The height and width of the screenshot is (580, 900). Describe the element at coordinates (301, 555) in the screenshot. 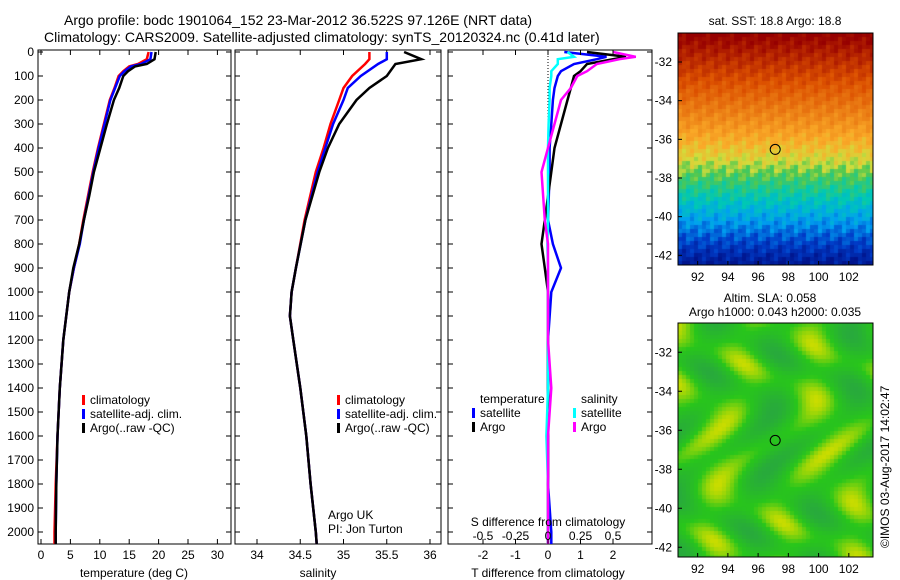

I see `salinity-xtick-label: 34.5` at that location.